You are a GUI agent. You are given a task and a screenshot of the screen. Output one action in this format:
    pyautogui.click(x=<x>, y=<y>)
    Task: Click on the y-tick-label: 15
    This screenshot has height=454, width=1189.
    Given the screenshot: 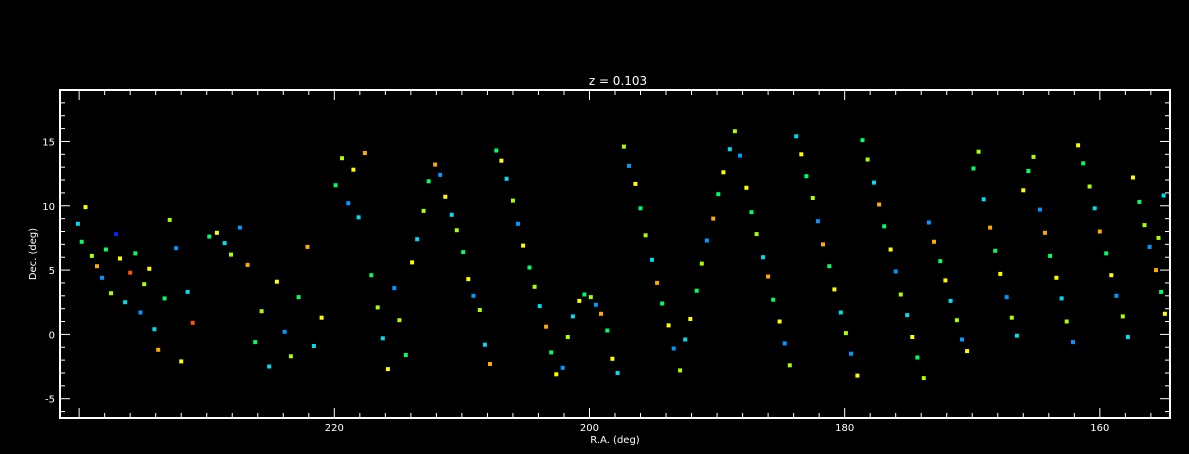 What is the action you would take?
    pyautogui.click(x=48, y=142)
    